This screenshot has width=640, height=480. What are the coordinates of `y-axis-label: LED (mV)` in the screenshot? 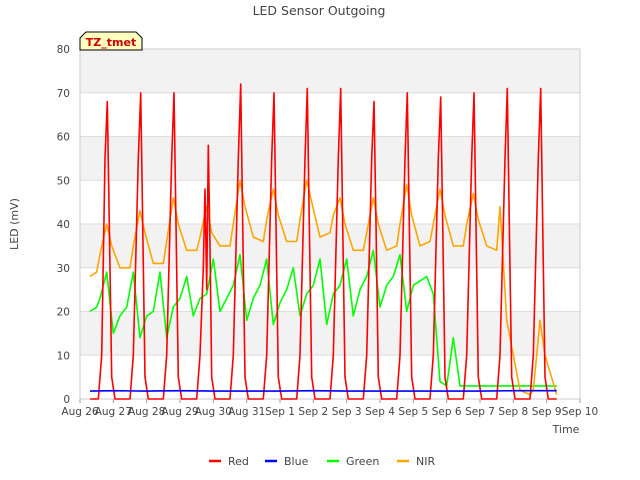 It's located at (14, 224).